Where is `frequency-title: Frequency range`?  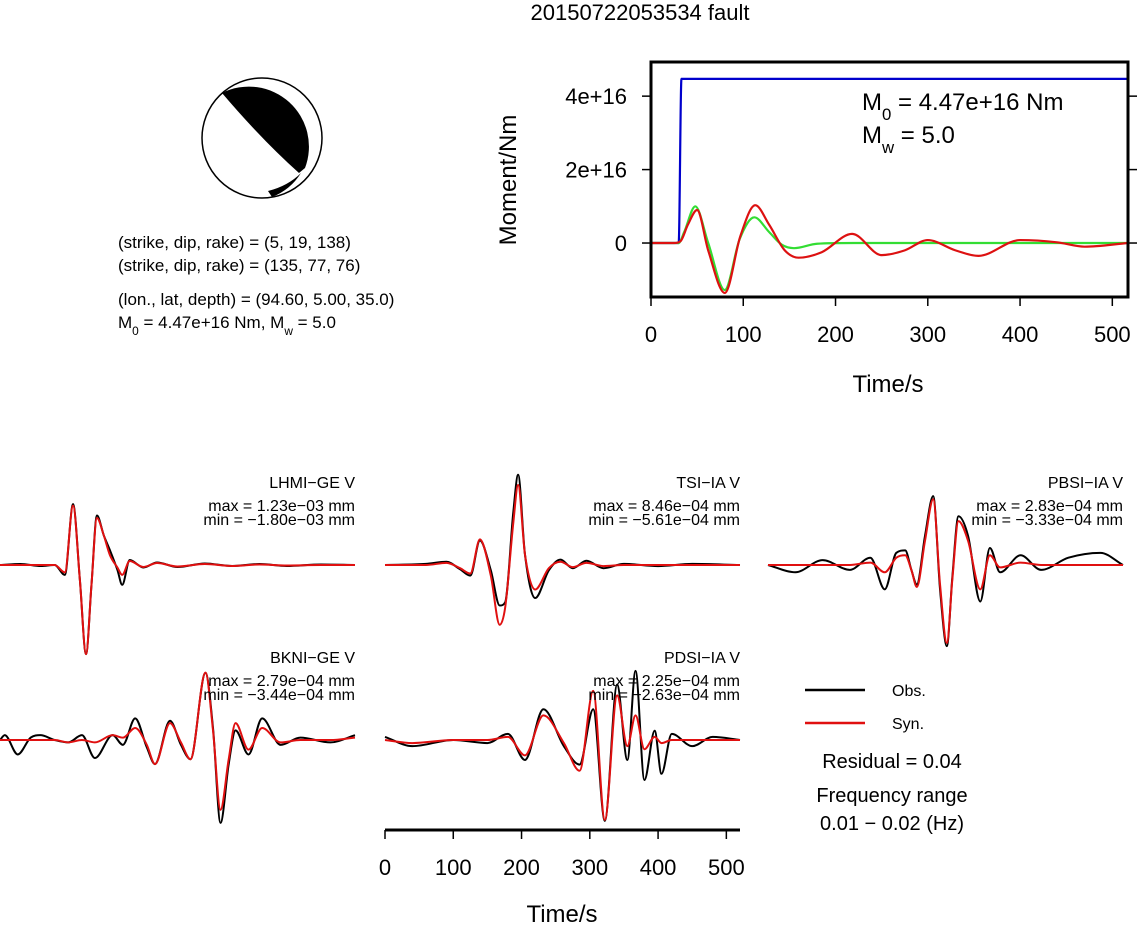 frequency-title: Frequency range is located at coordinates (891, 796).